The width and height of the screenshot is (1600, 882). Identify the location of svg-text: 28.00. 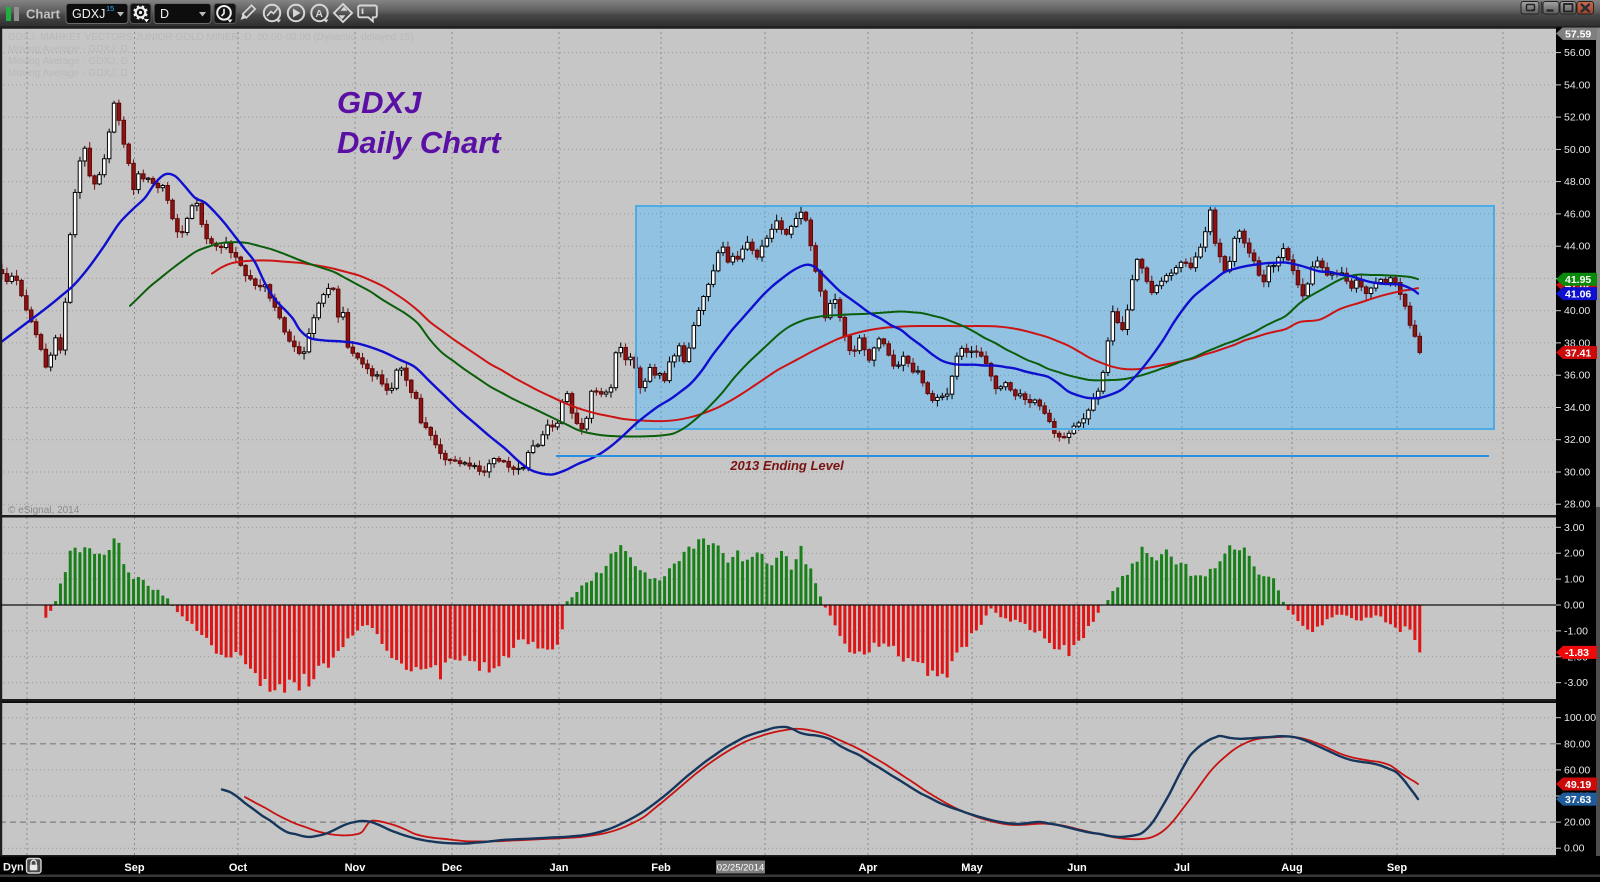
(1577, 505).